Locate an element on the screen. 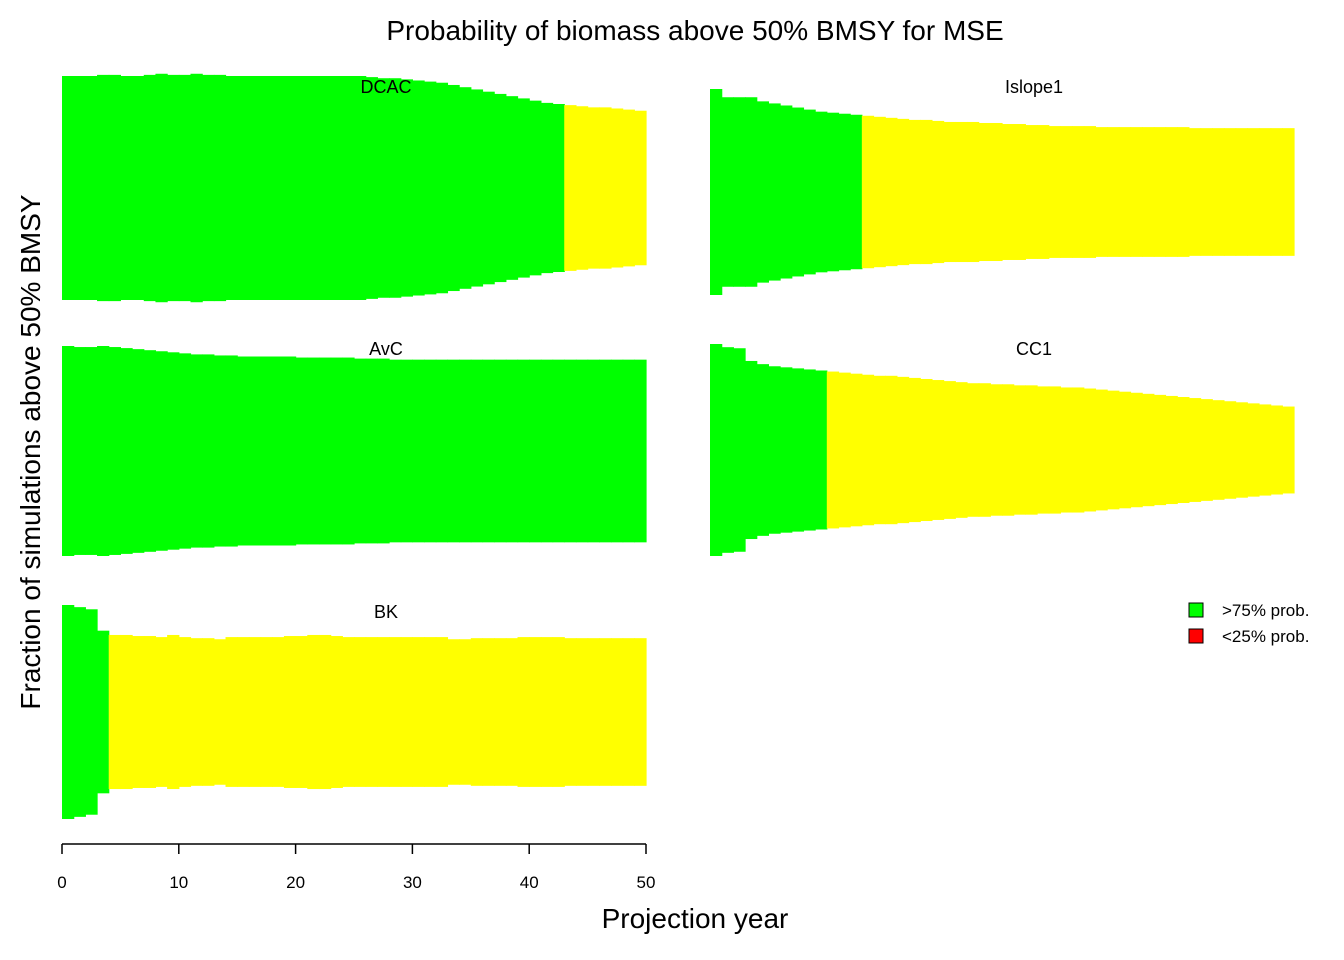 This screenshot has width=1344, height=960. panel-bk: BK is located at coordinates (354, 710).